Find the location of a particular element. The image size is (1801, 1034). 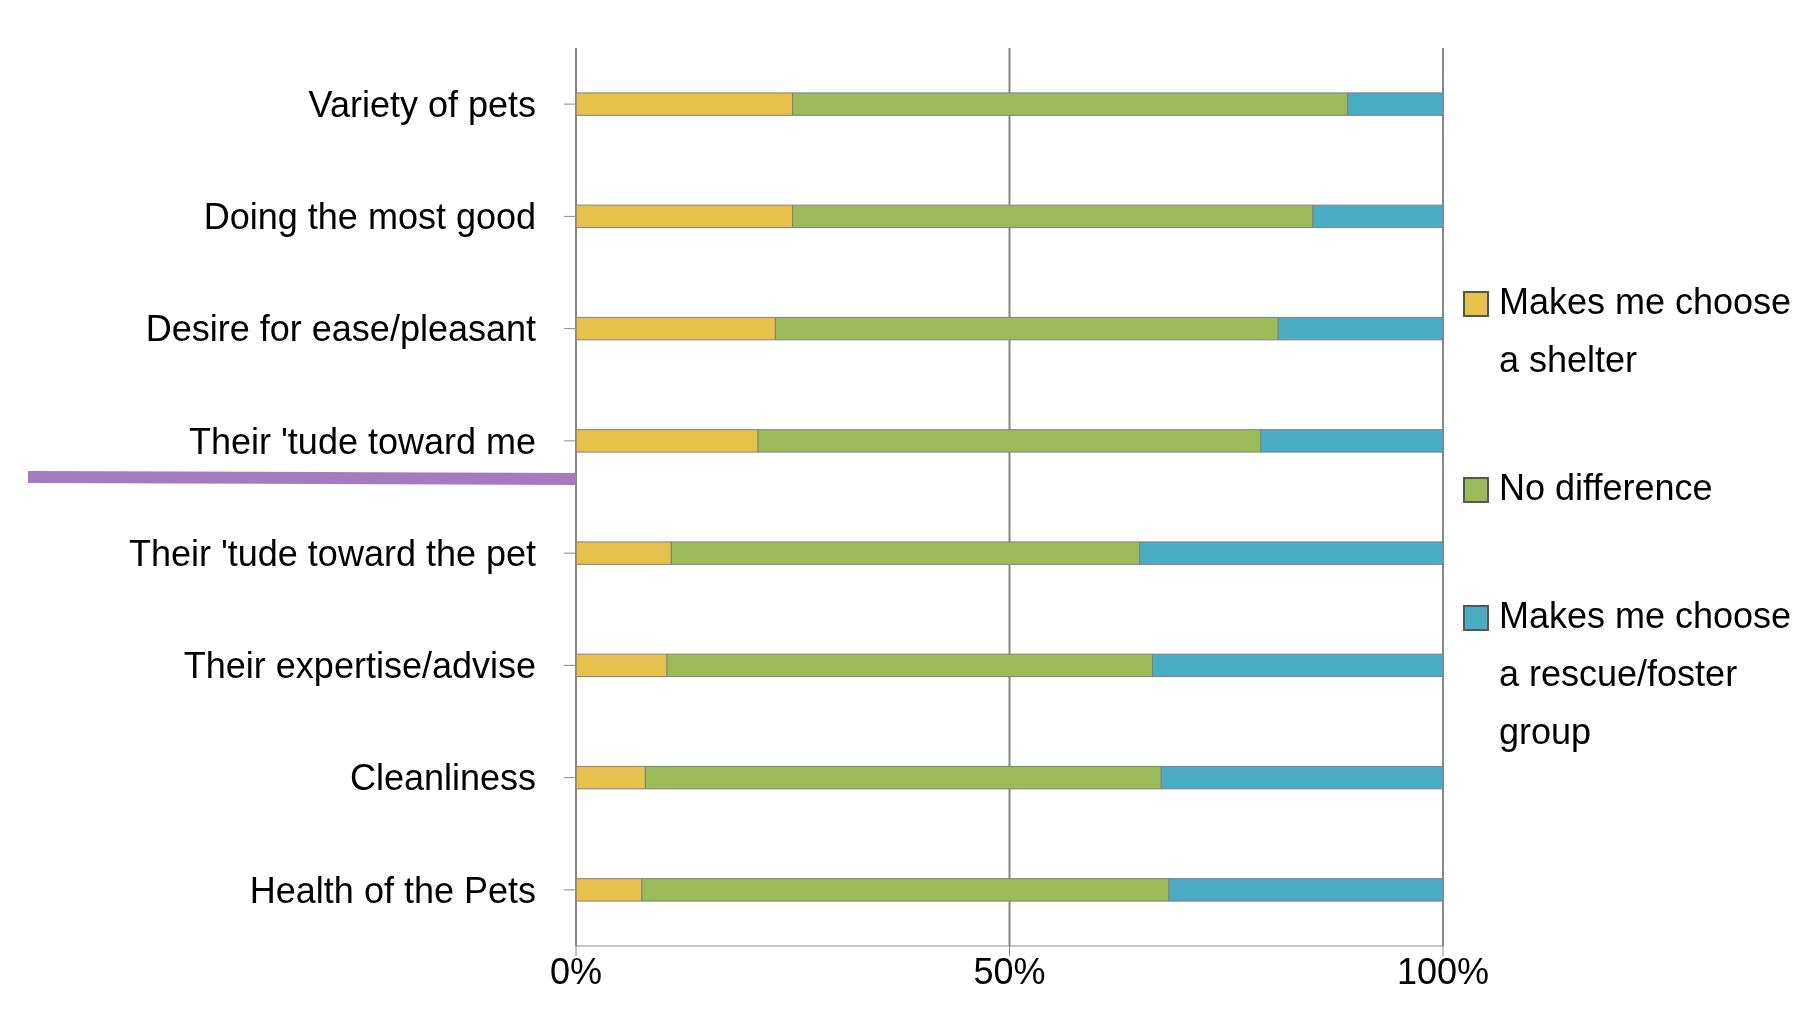

y-tick-label: Health of the Pets is located at coordinates (392, 890).